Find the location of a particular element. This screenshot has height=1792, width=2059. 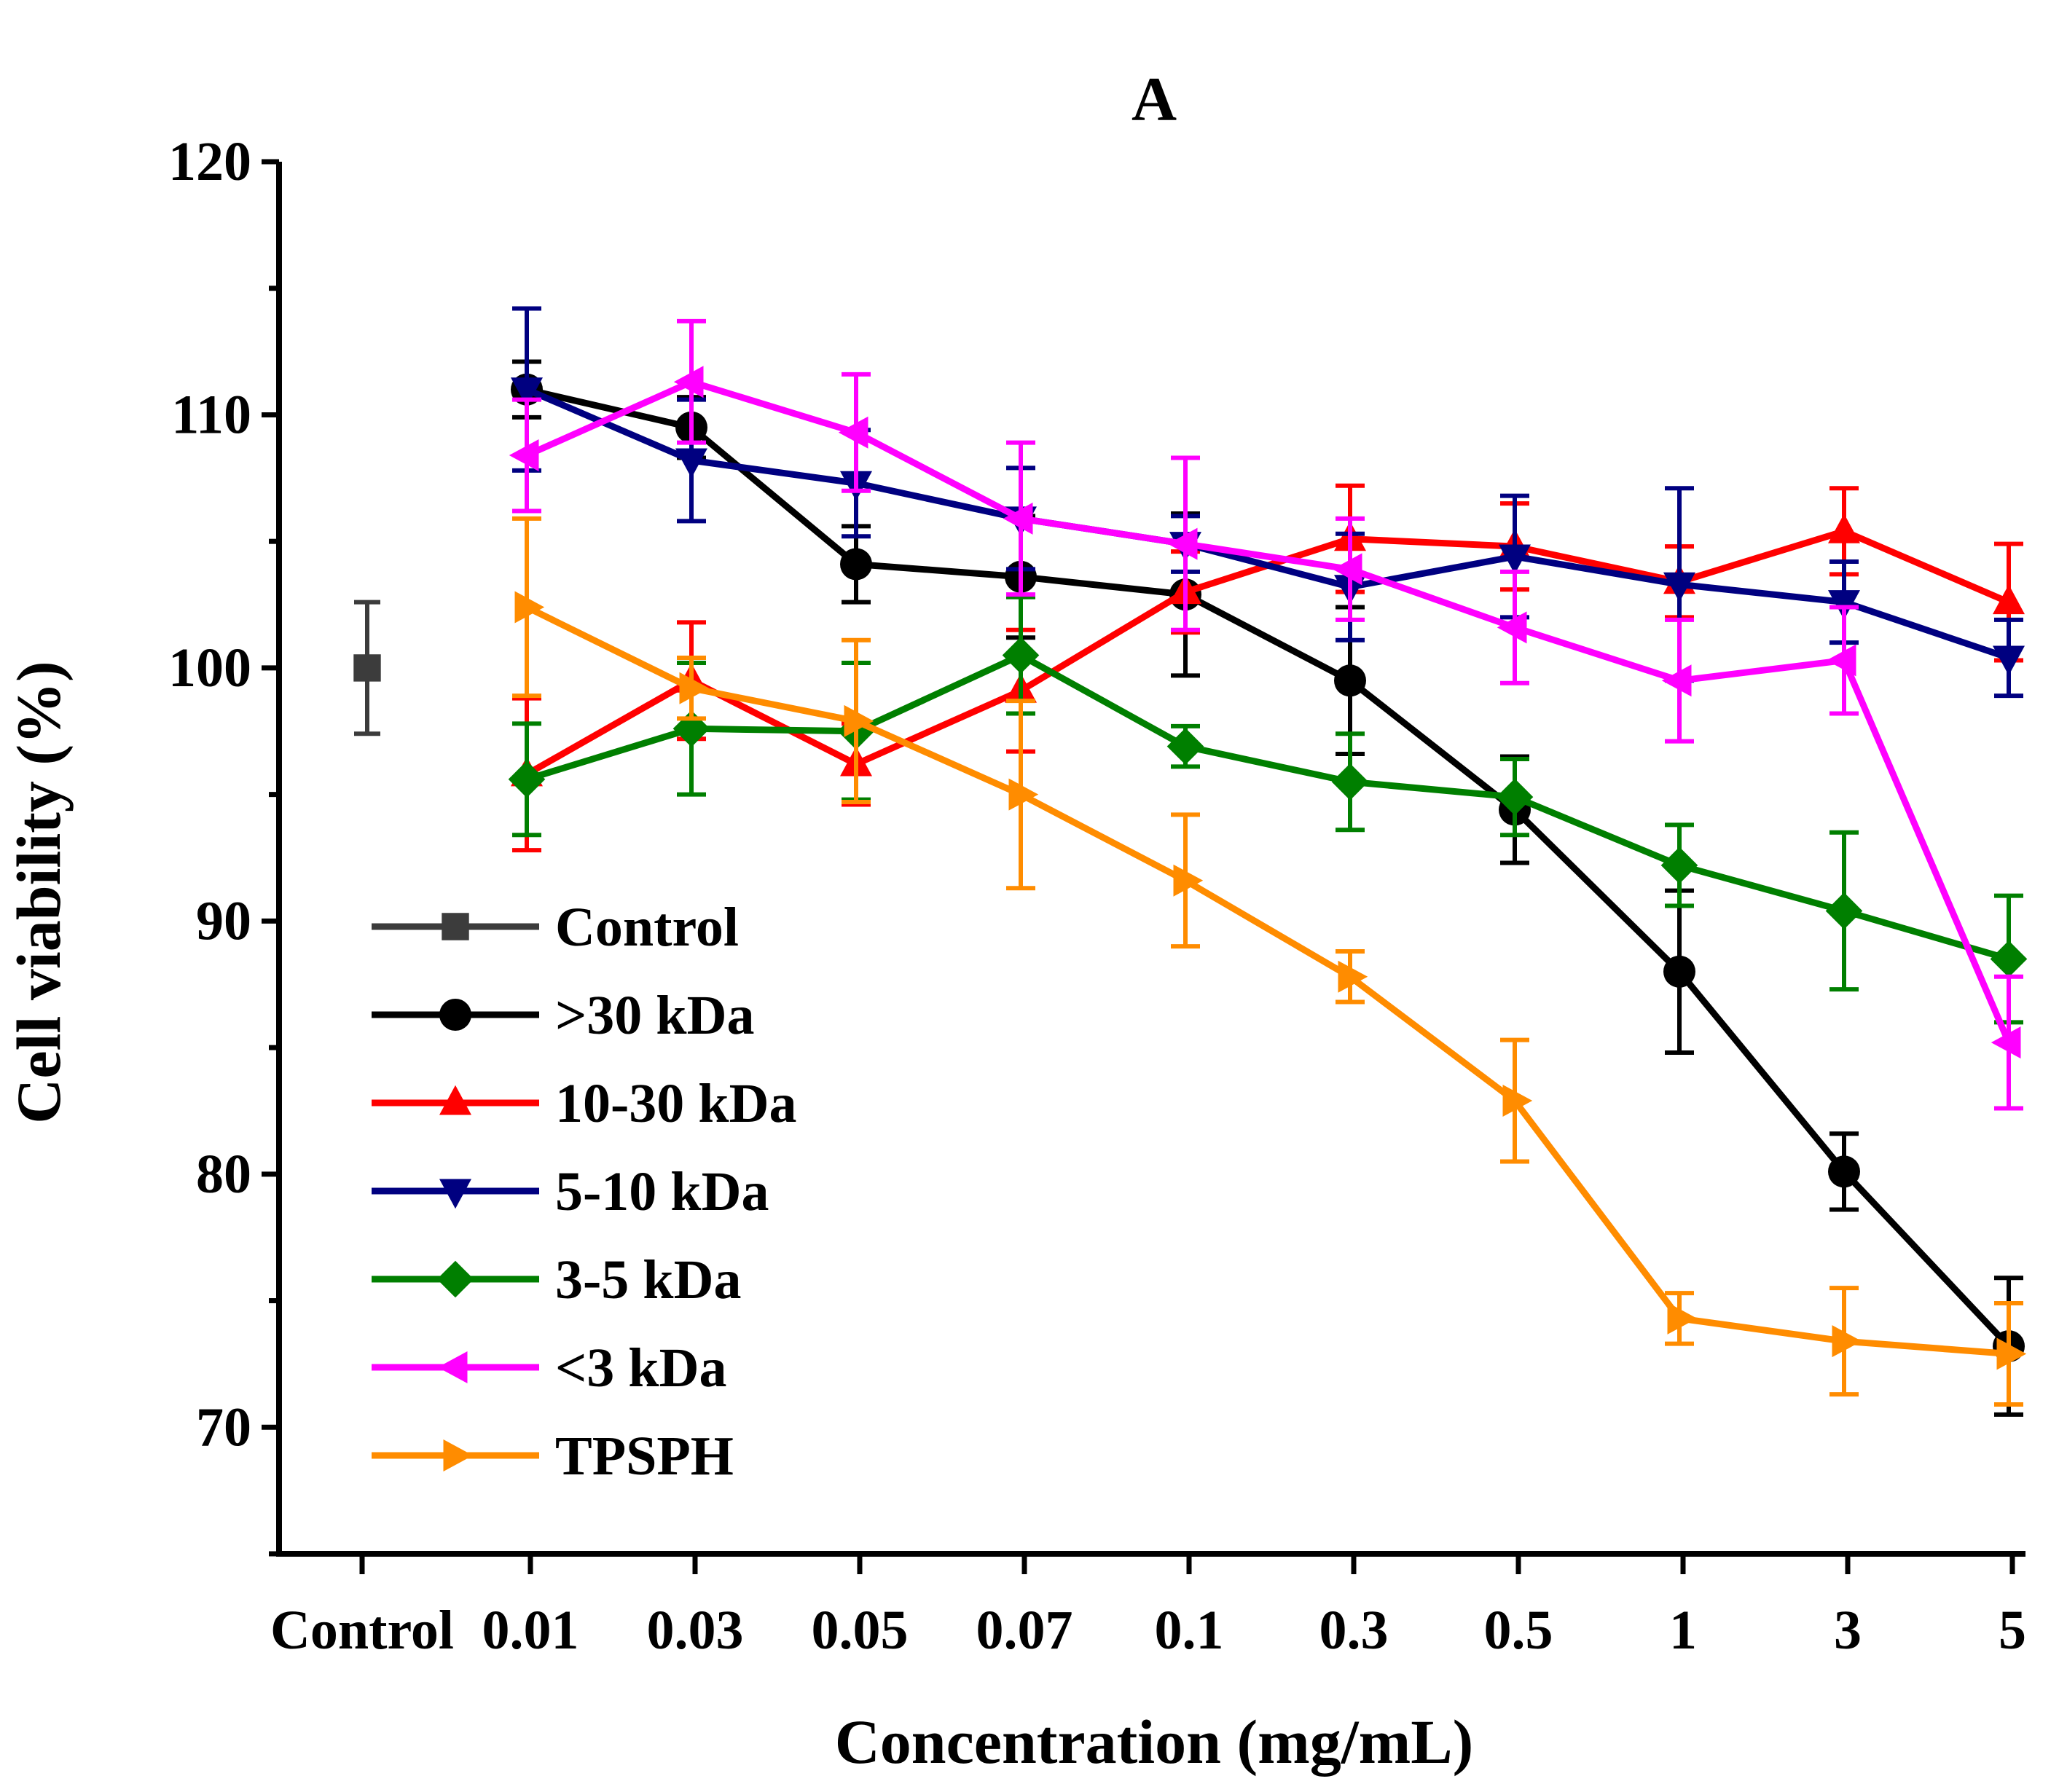

legend-label-5-10-kda: 5-10 kDa is located at coordinates (662, 1192).